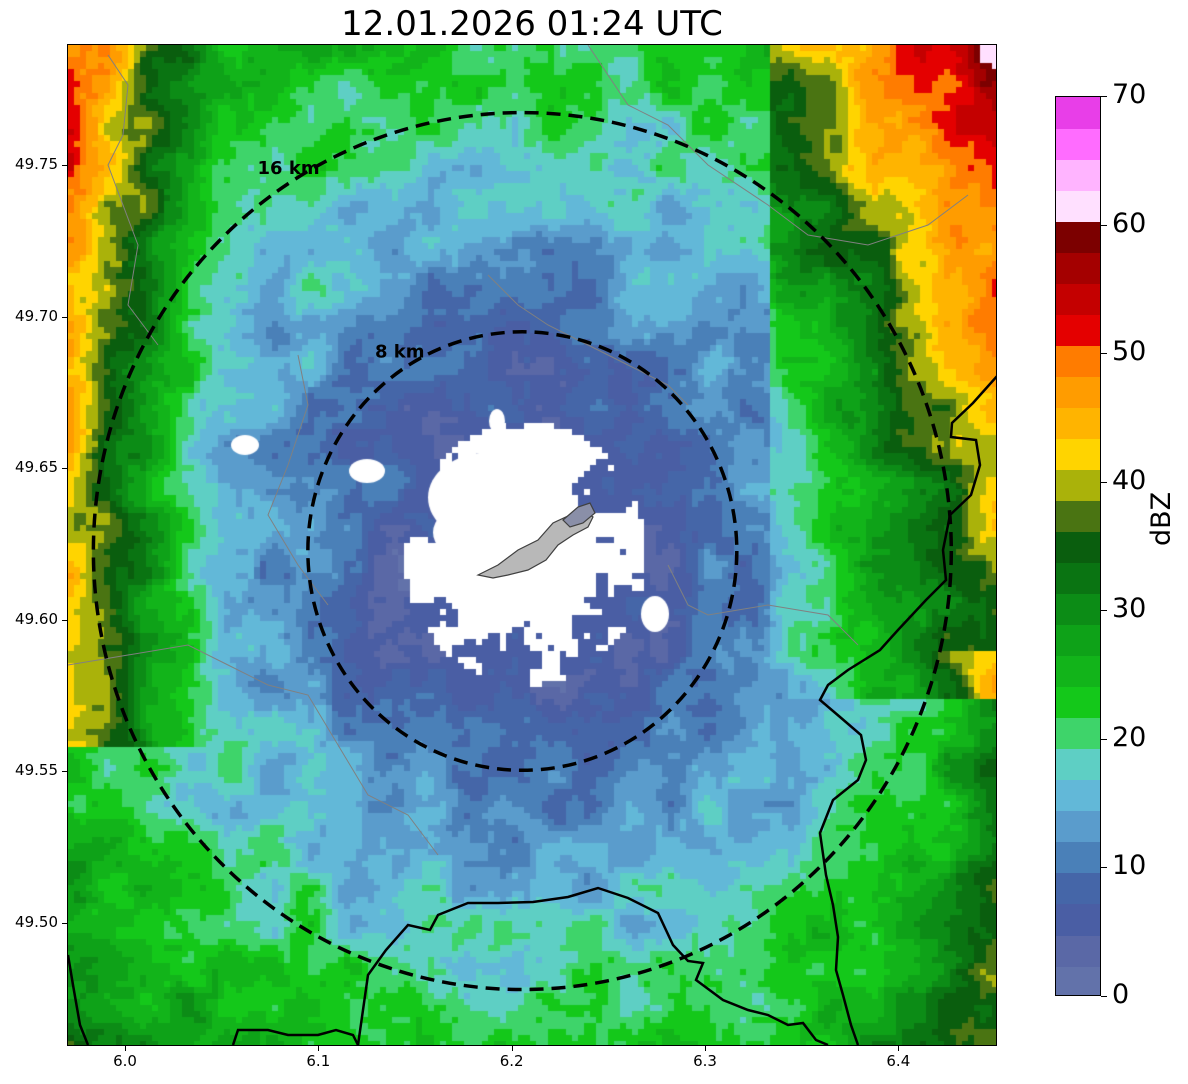  I want to click on colorbar-tick-label: 0, so click(1121, 994).